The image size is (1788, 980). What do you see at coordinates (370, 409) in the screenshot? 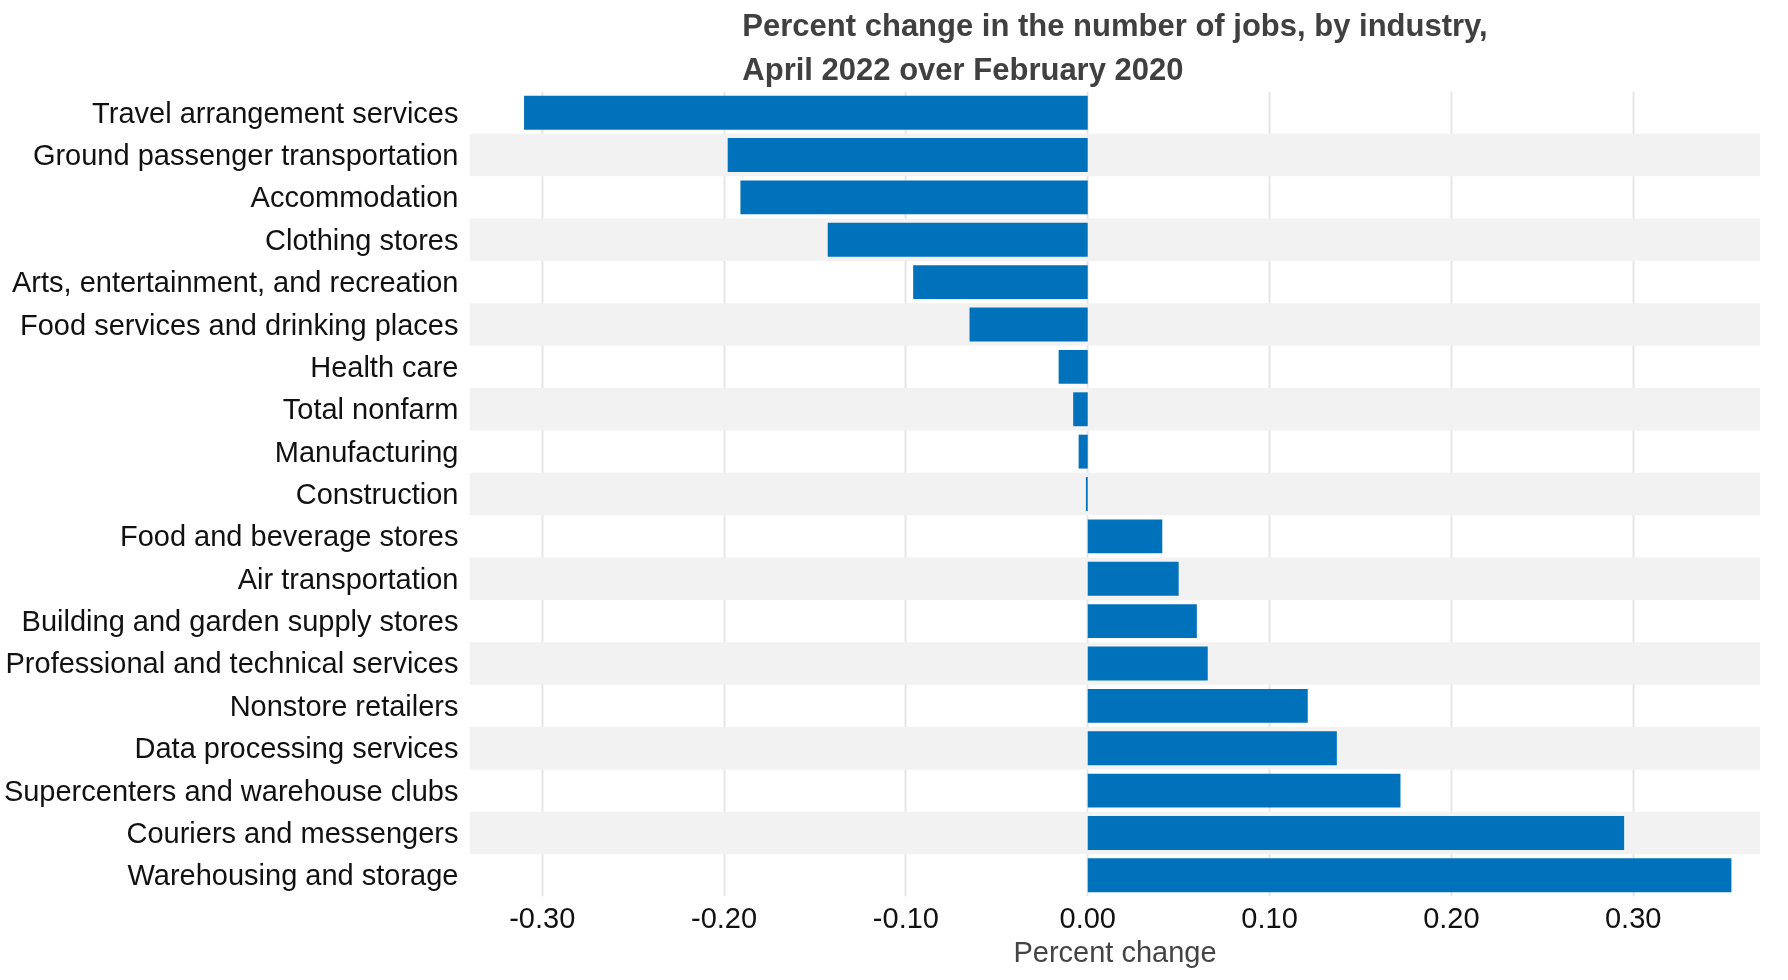
I see `y-tick-label: Total nonfarm` at bounding box center [370, 409].